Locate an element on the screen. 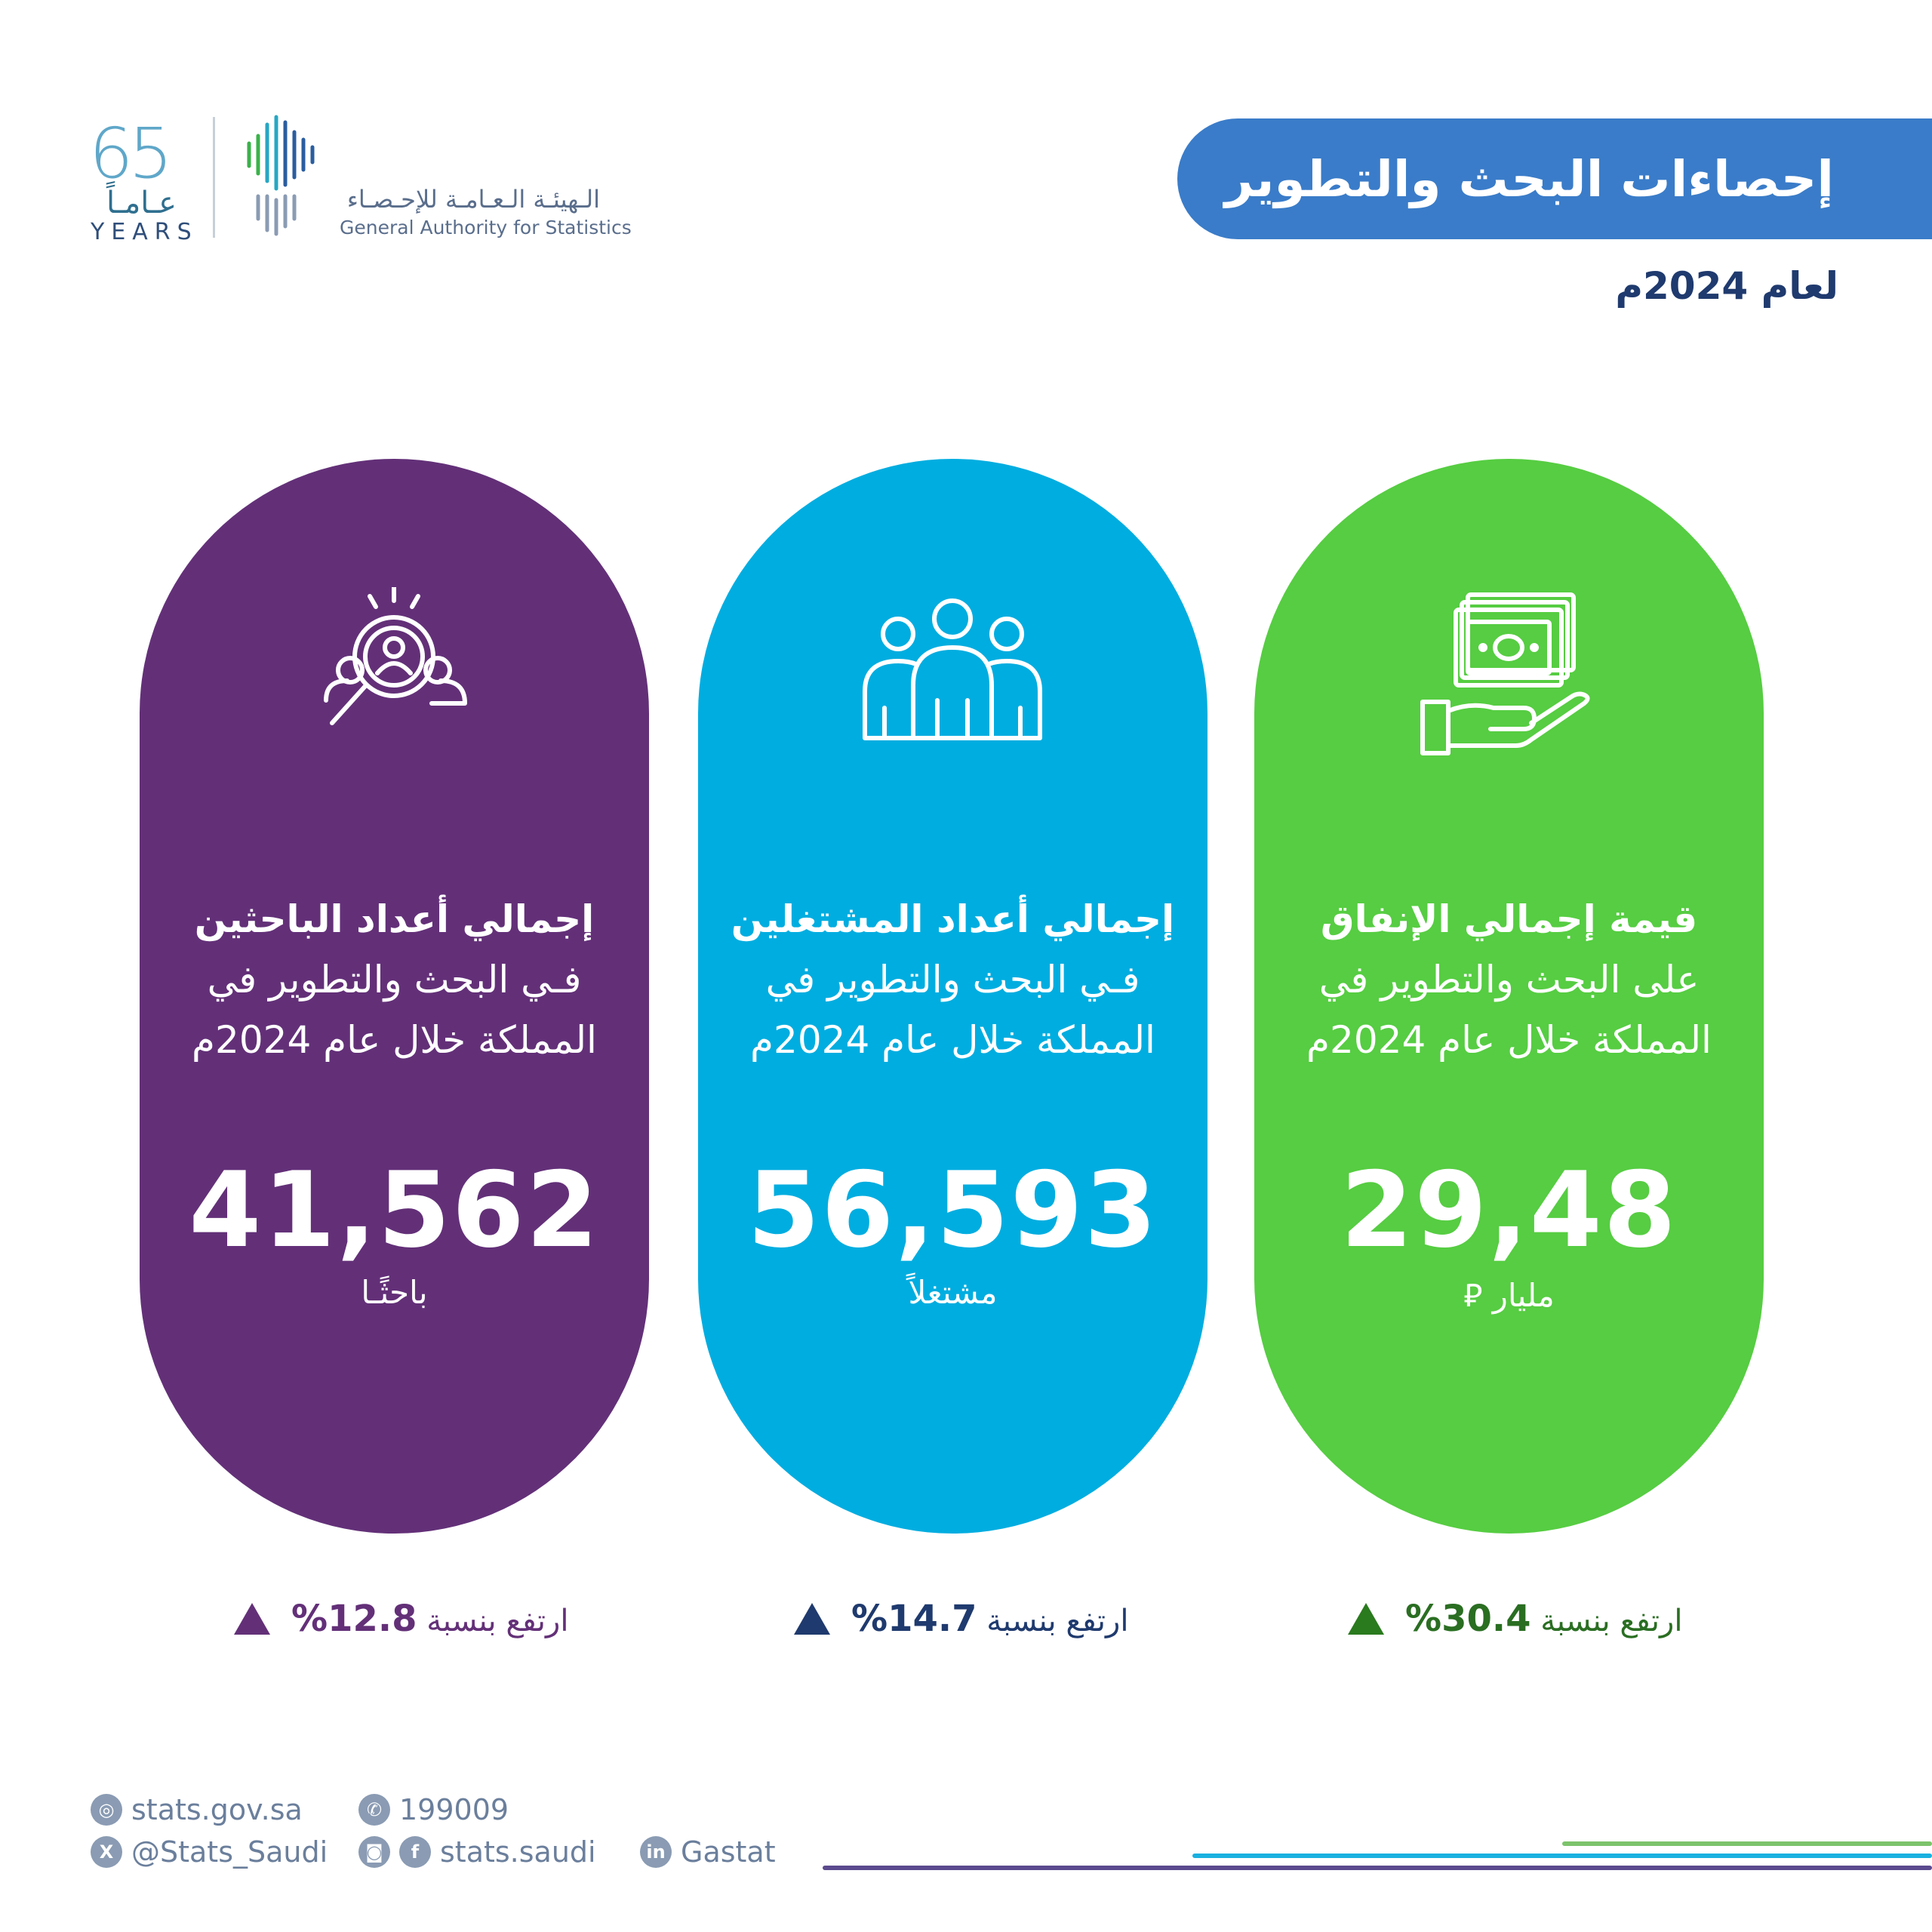 The height and width of the screenshot is (1932, 1932). page-title: إحصاءات البحث والتطوير is located at coordinates (1529, 178).